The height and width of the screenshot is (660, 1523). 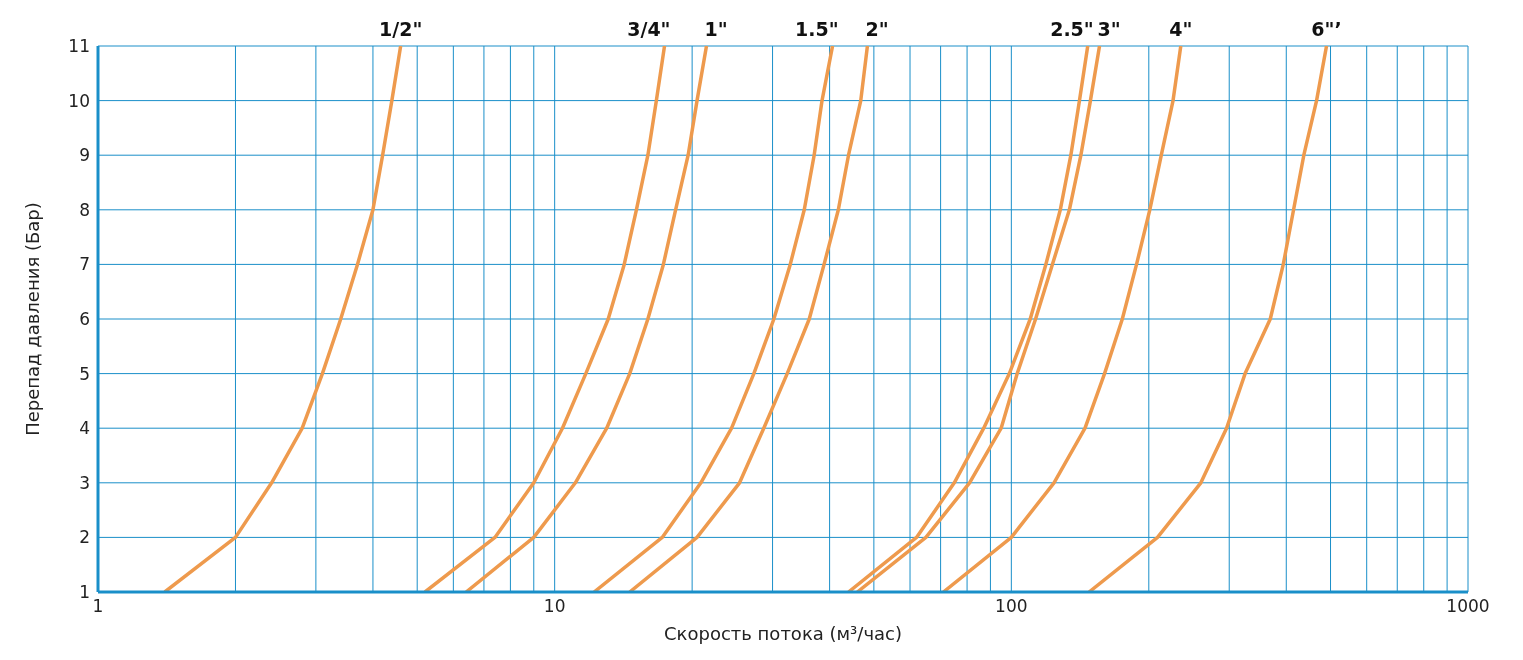 What do you see at coordinates (84, 537) in the screenshot?
I see `y-tick-label: 2` at bounding box center [84, 537].